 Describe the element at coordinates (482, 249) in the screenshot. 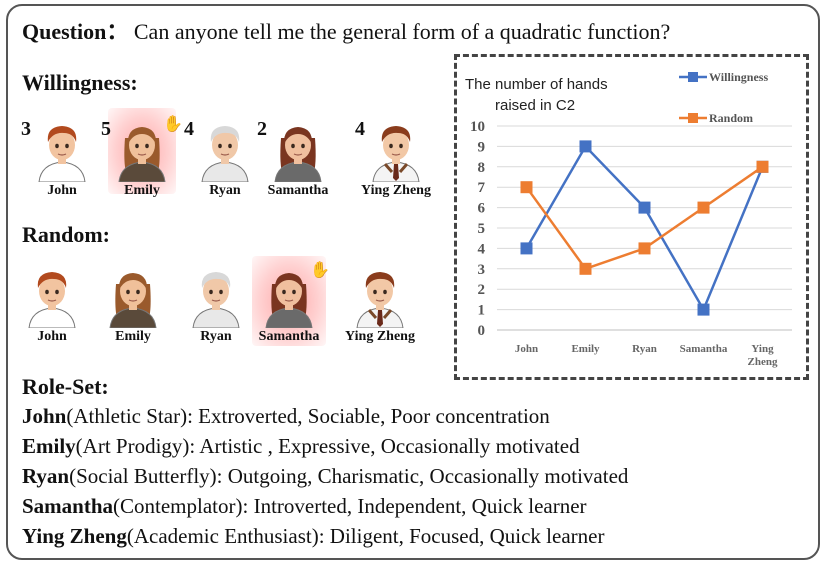

I see `y-tick-label: 4` at that location.